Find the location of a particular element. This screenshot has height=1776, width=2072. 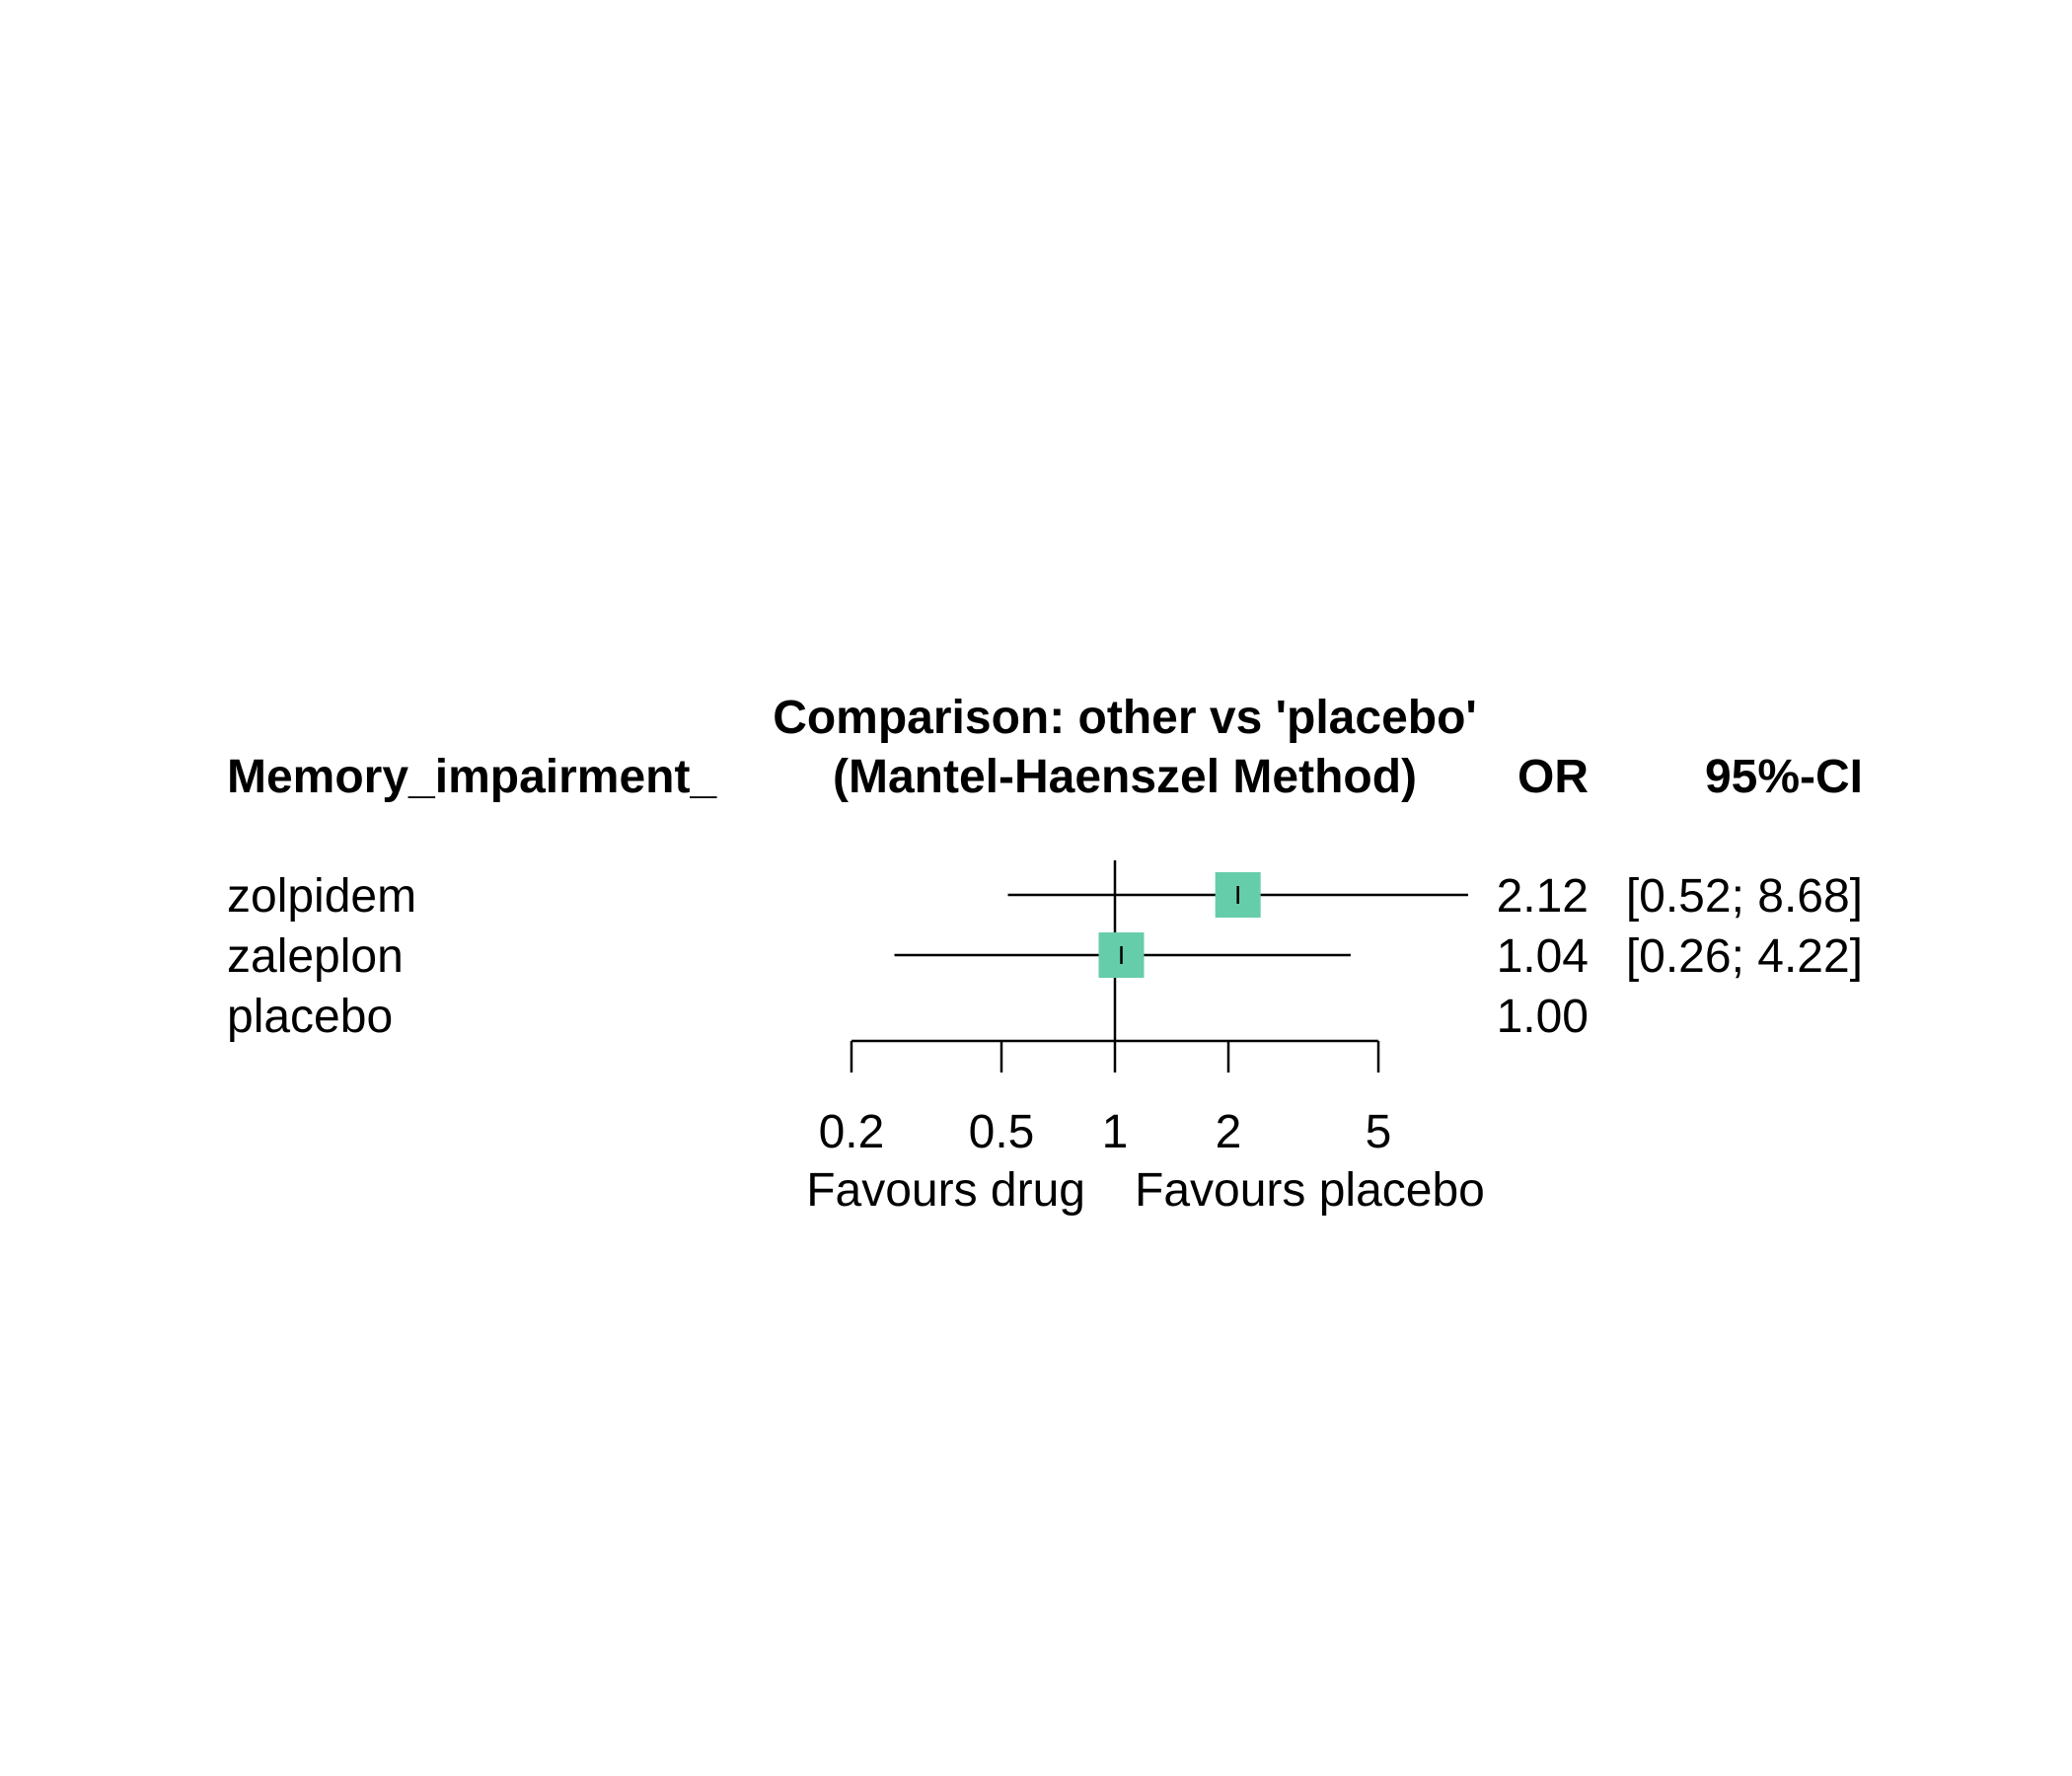

row-label: placebo is located at coordinates (310, 1017).